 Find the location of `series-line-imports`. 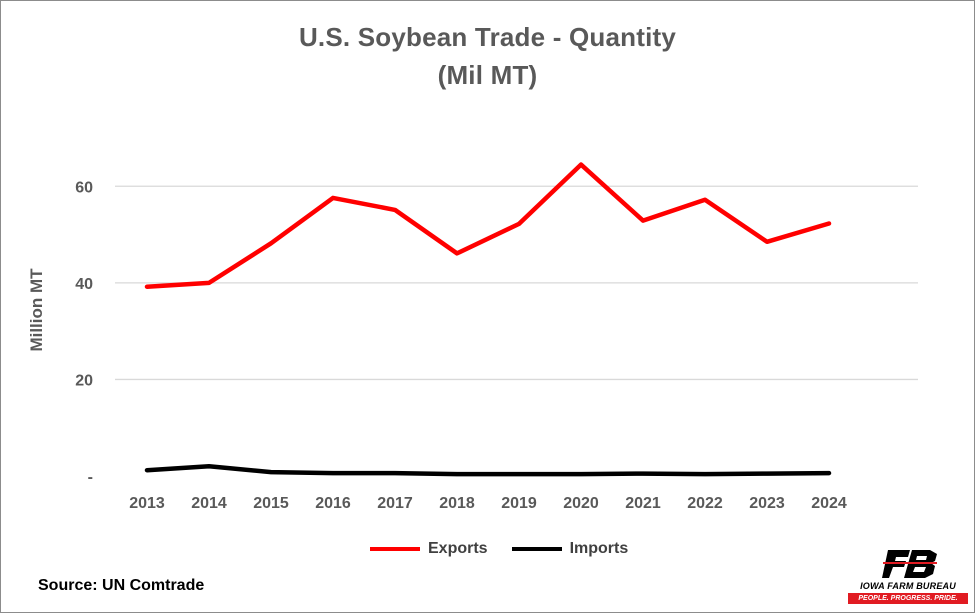

series-line-imports is located at coordinates (488, 470).